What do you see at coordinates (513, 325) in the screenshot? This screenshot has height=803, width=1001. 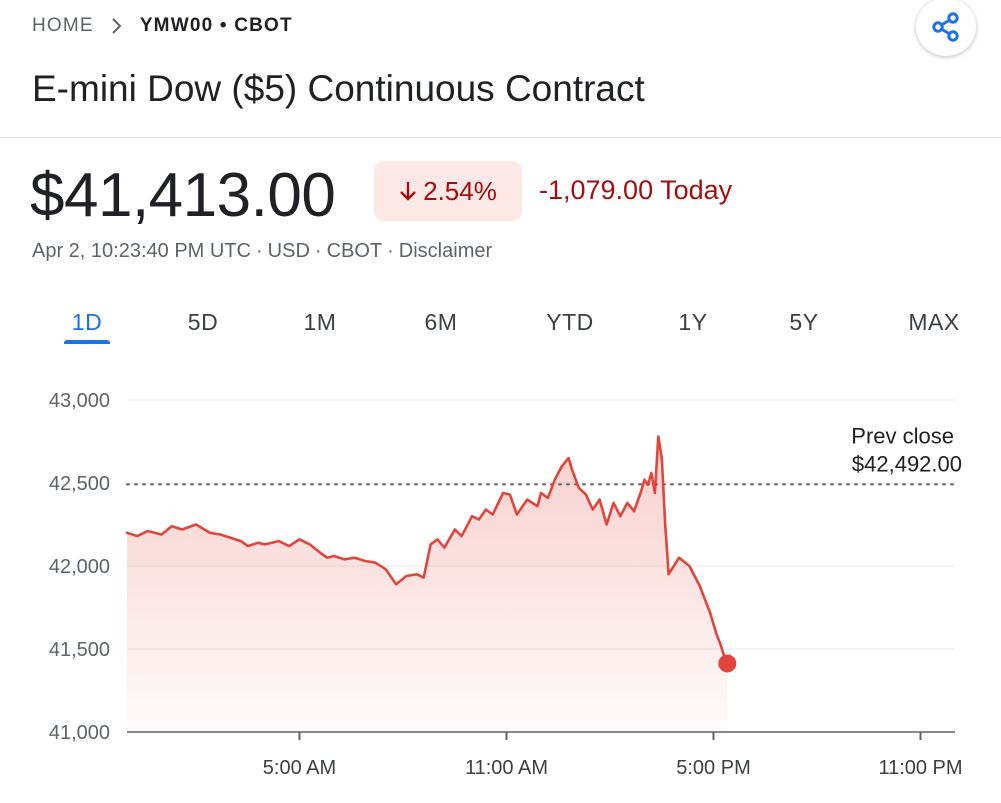 I see `range-tabs: 1D 5D 1M 6M YTD 1Y 5Y MAX` at bounding box center [513, 325].